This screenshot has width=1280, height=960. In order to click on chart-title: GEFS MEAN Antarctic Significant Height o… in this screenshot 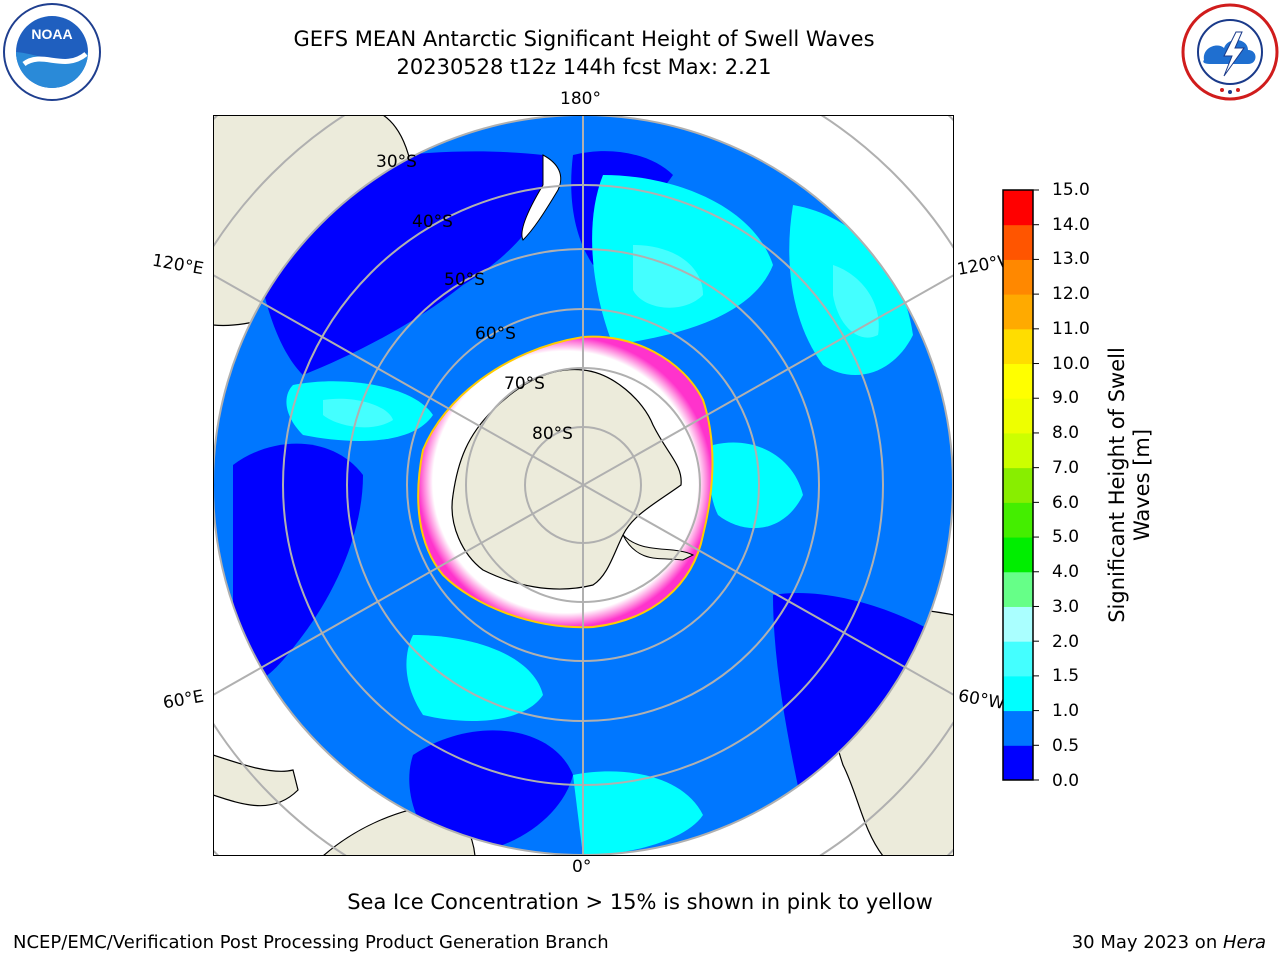, I will do `click(584, 39)`.